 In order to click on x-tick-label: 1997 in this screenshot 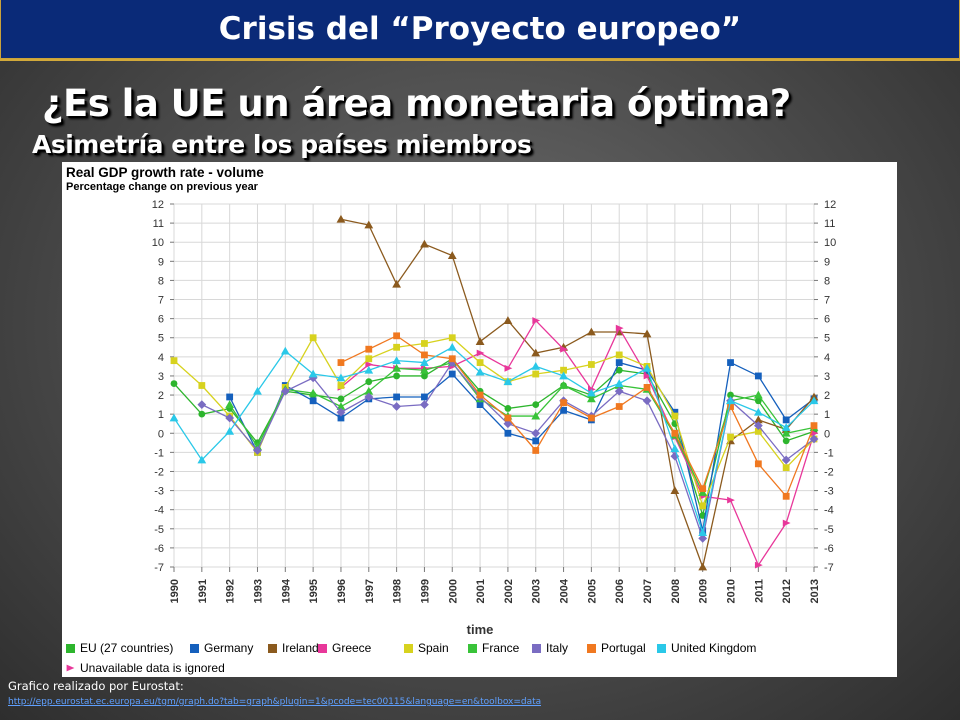, I will do `click(370, 591)`.